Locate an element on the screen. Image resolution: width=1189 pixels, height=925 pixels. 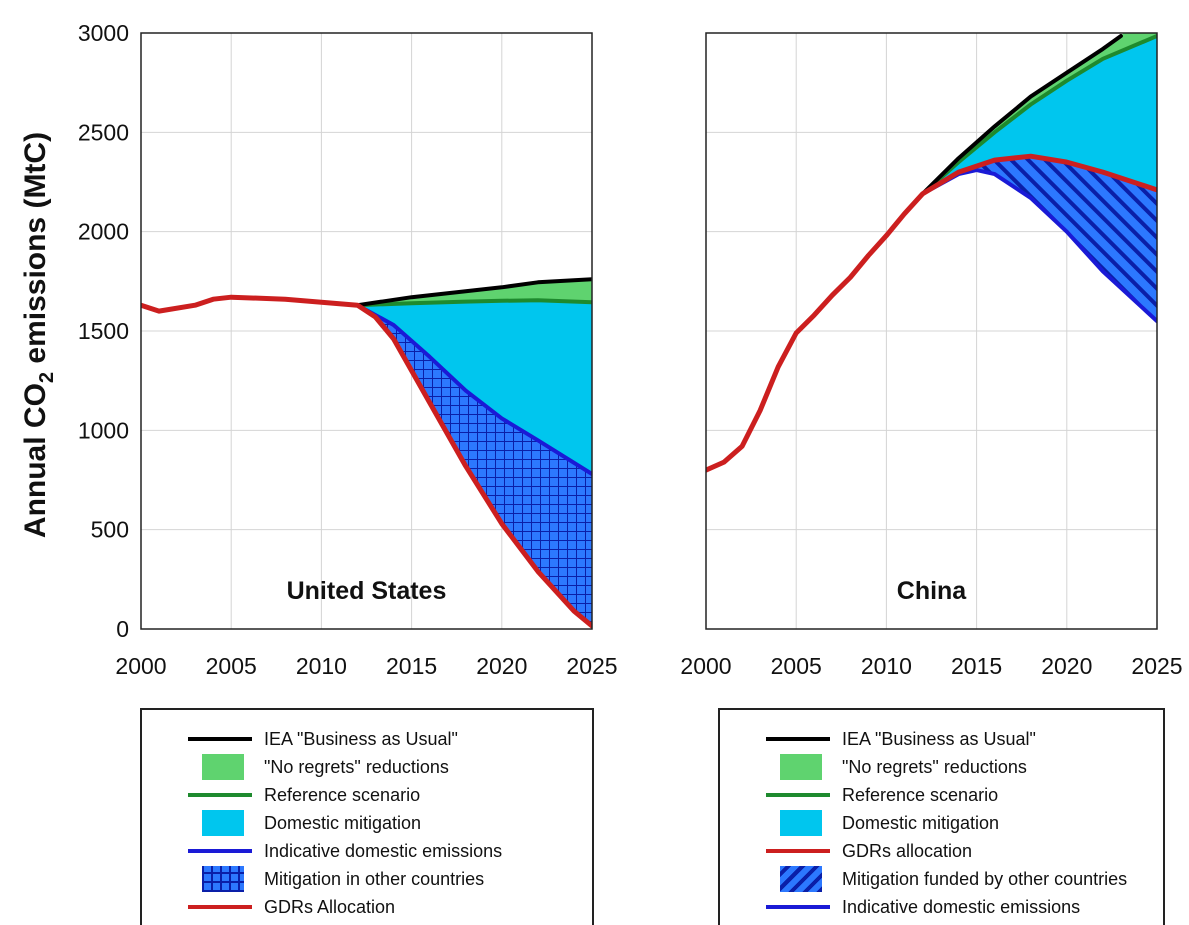
y-tick-label: 1500 is located at coordinates (103, 331).